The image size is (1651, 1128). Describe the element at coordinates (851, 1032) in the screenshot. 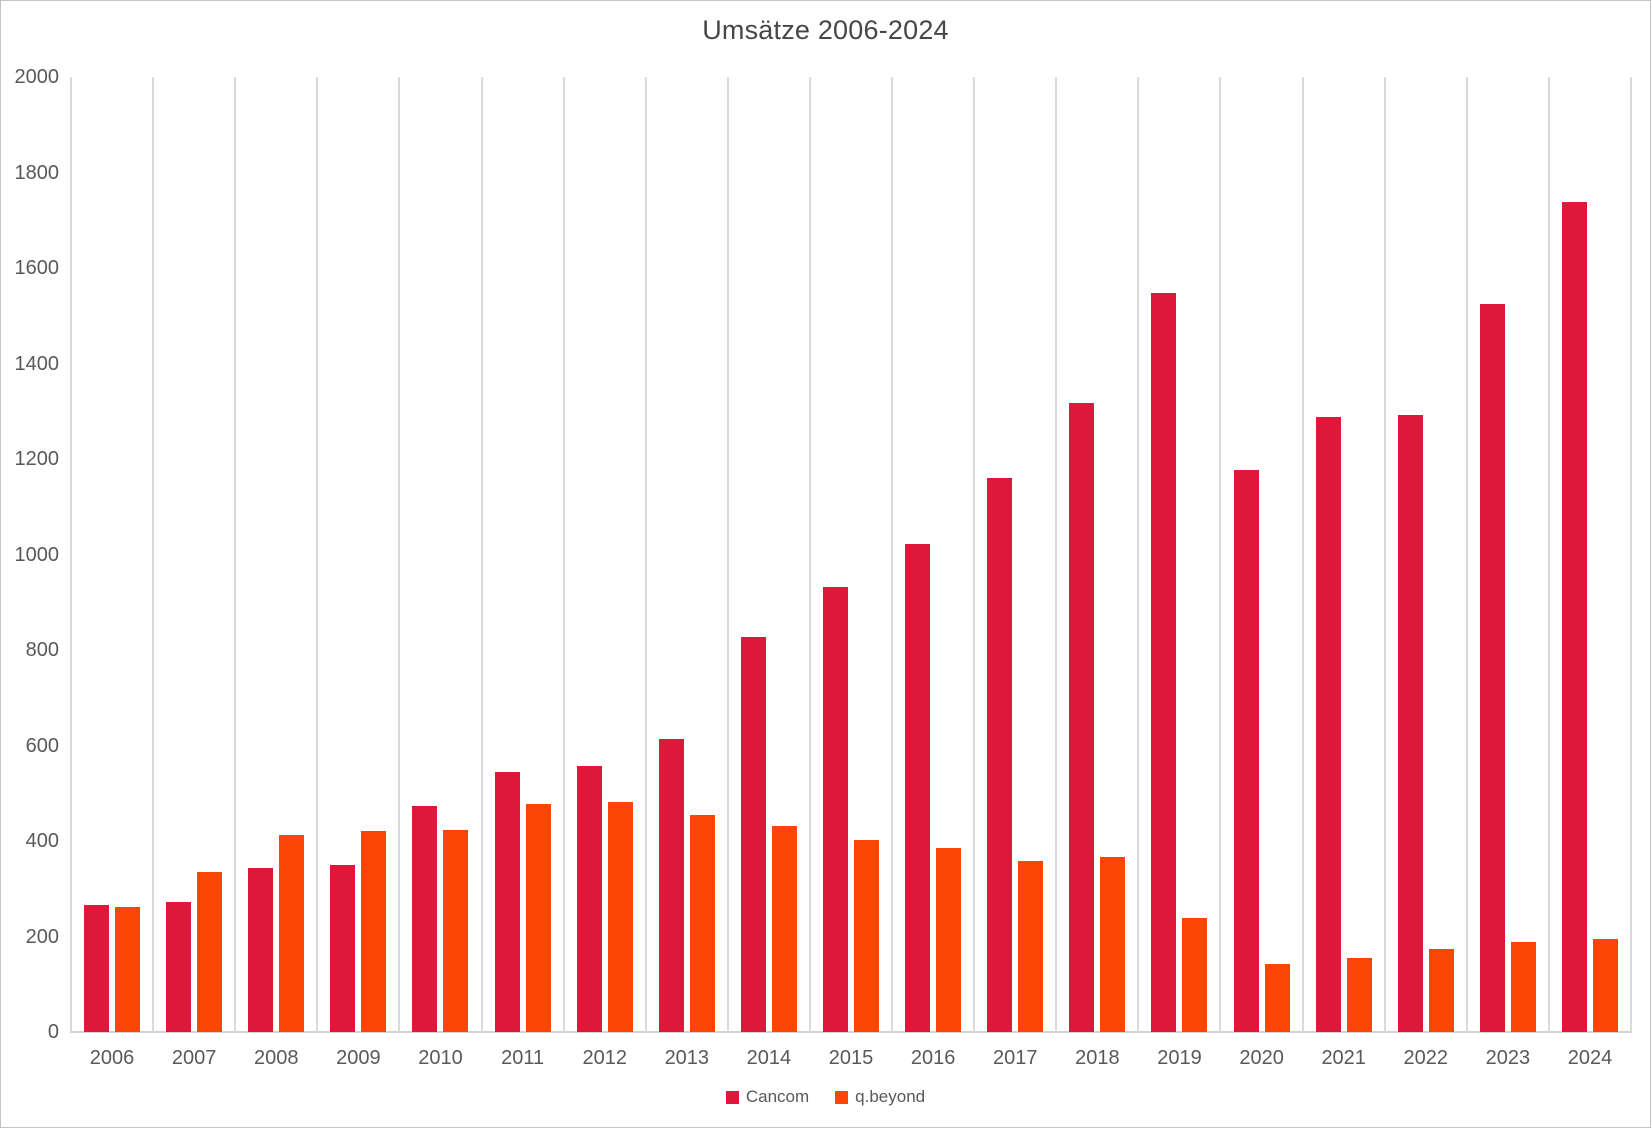

I see `x-axis-line` at that location.